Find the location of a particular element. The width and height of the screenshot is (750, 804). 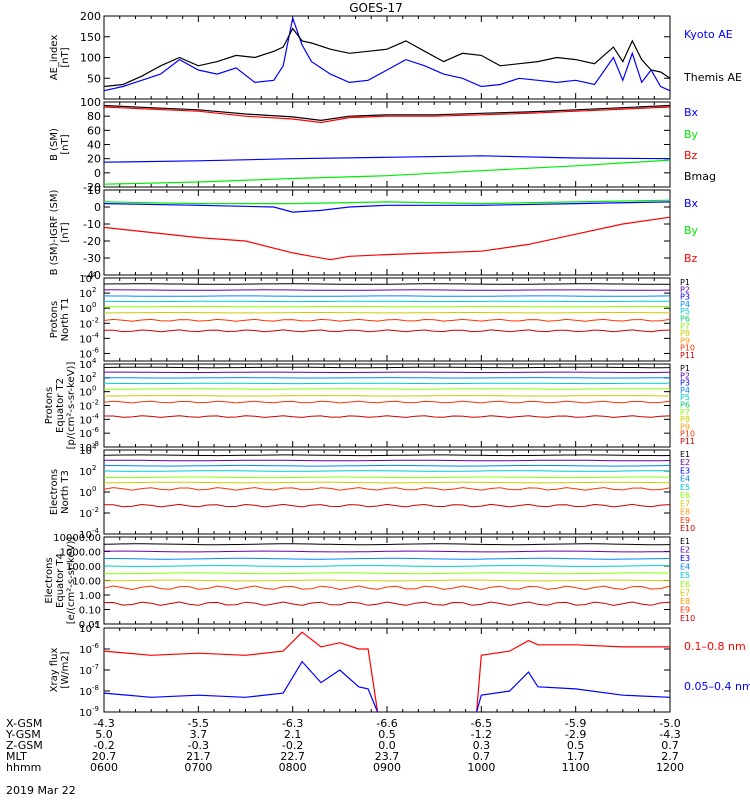

time-axis-value: 1100 is located at coordinates (576, 767).